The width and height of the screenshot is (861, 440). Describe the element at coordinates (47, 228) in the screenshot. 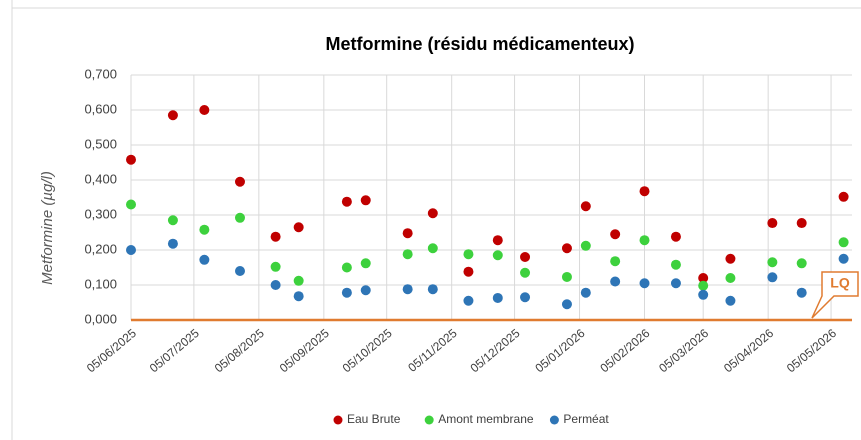

I see `y-axis-label: Metformine (µg/l)` at that location.